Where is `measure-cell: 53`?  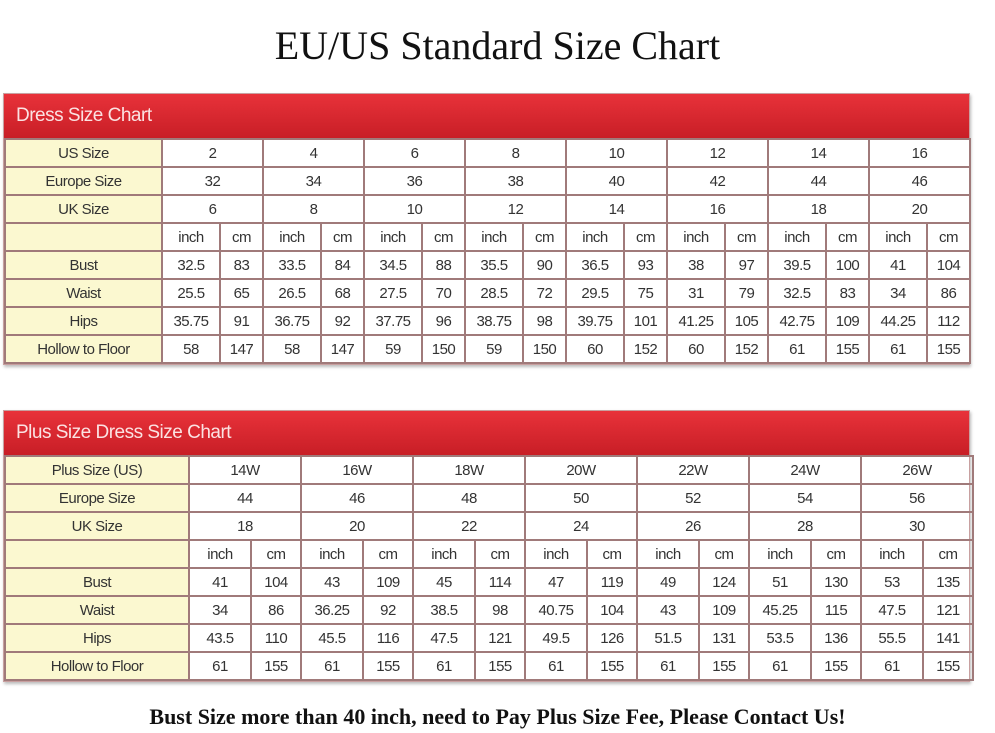 measure-cell: 53 is located at coordinates (892, 582).